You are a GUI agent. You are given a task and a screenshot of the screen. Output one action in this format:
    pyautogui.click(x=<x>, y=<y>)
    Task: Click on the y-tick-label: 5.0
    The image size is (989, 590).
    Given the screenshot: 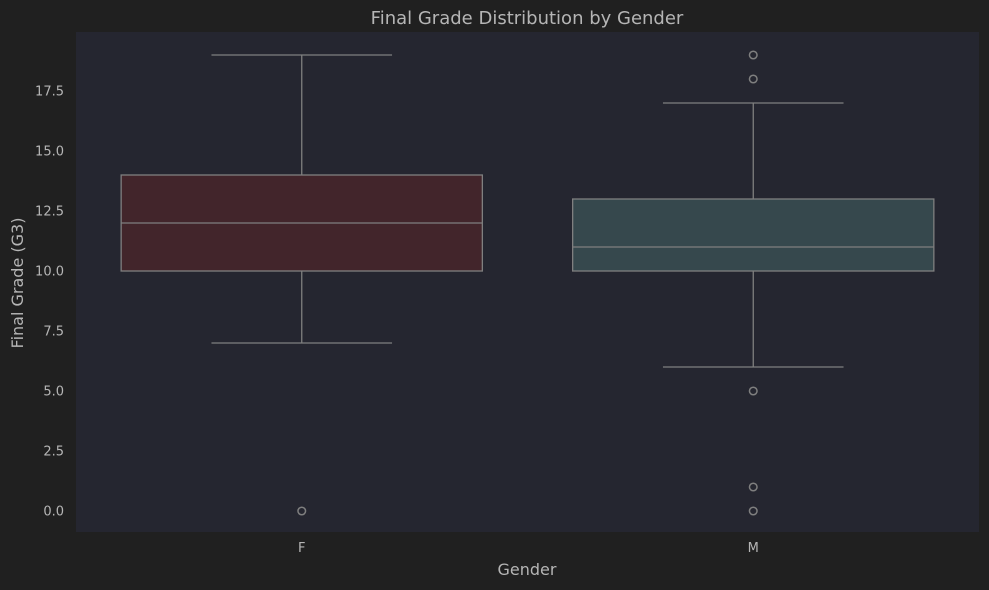 What is the action you would take?
    pyautogui.click(x=53, y=392)
    